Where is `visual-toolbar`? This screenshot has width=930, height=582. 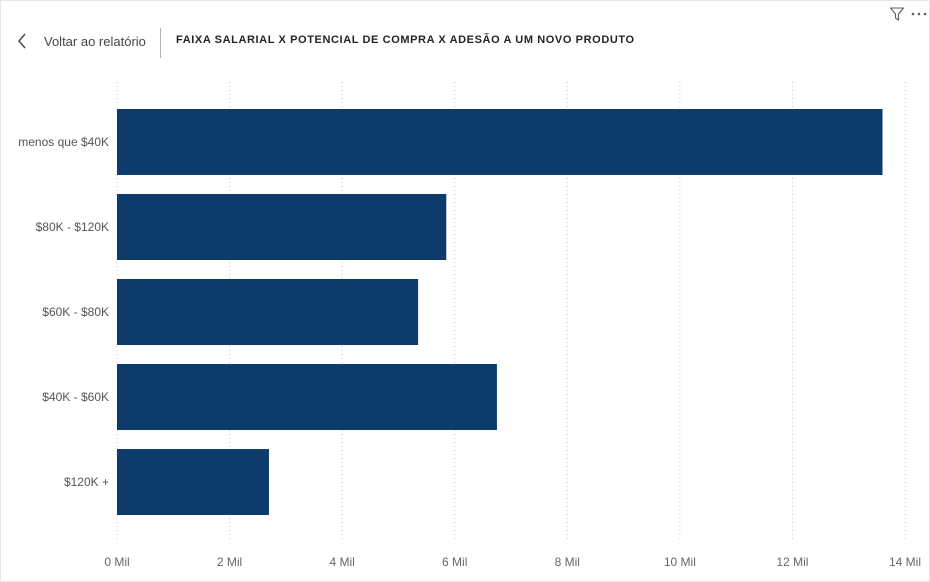 visual-toolbar is located at coordinates (908, 14).